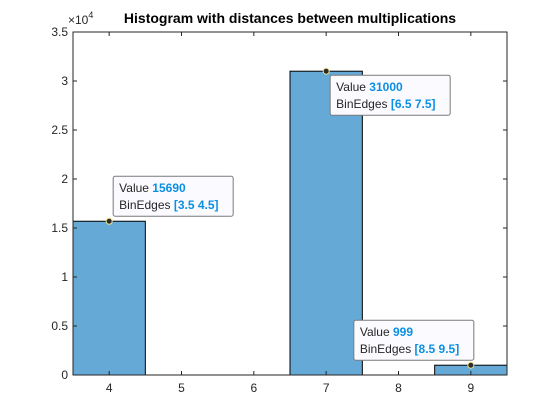  I want to click on datatip-edges: [8.5 9.5], so click(437, 349).